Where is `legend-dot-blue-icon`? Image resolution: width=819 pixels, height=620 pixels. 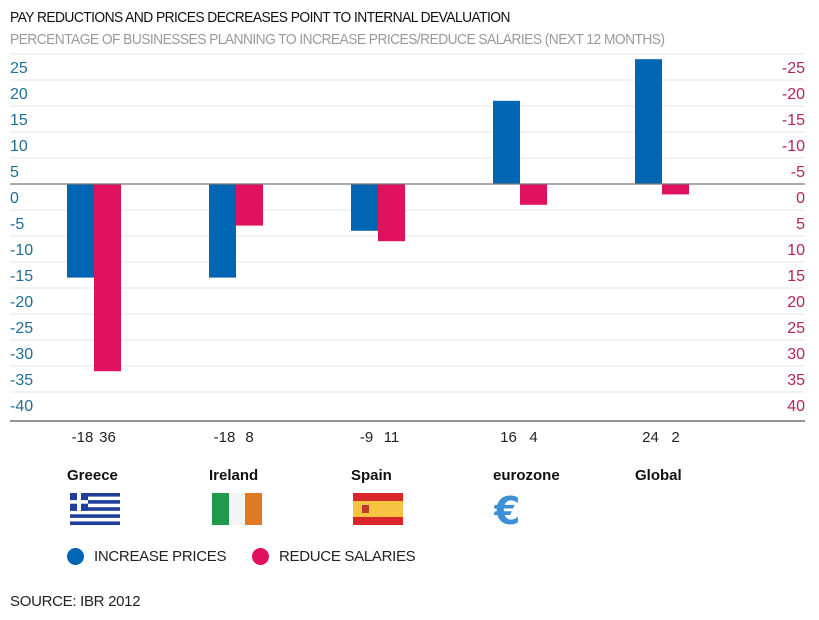
legend-dot-blue-icon is located at coordinates (75, 556).